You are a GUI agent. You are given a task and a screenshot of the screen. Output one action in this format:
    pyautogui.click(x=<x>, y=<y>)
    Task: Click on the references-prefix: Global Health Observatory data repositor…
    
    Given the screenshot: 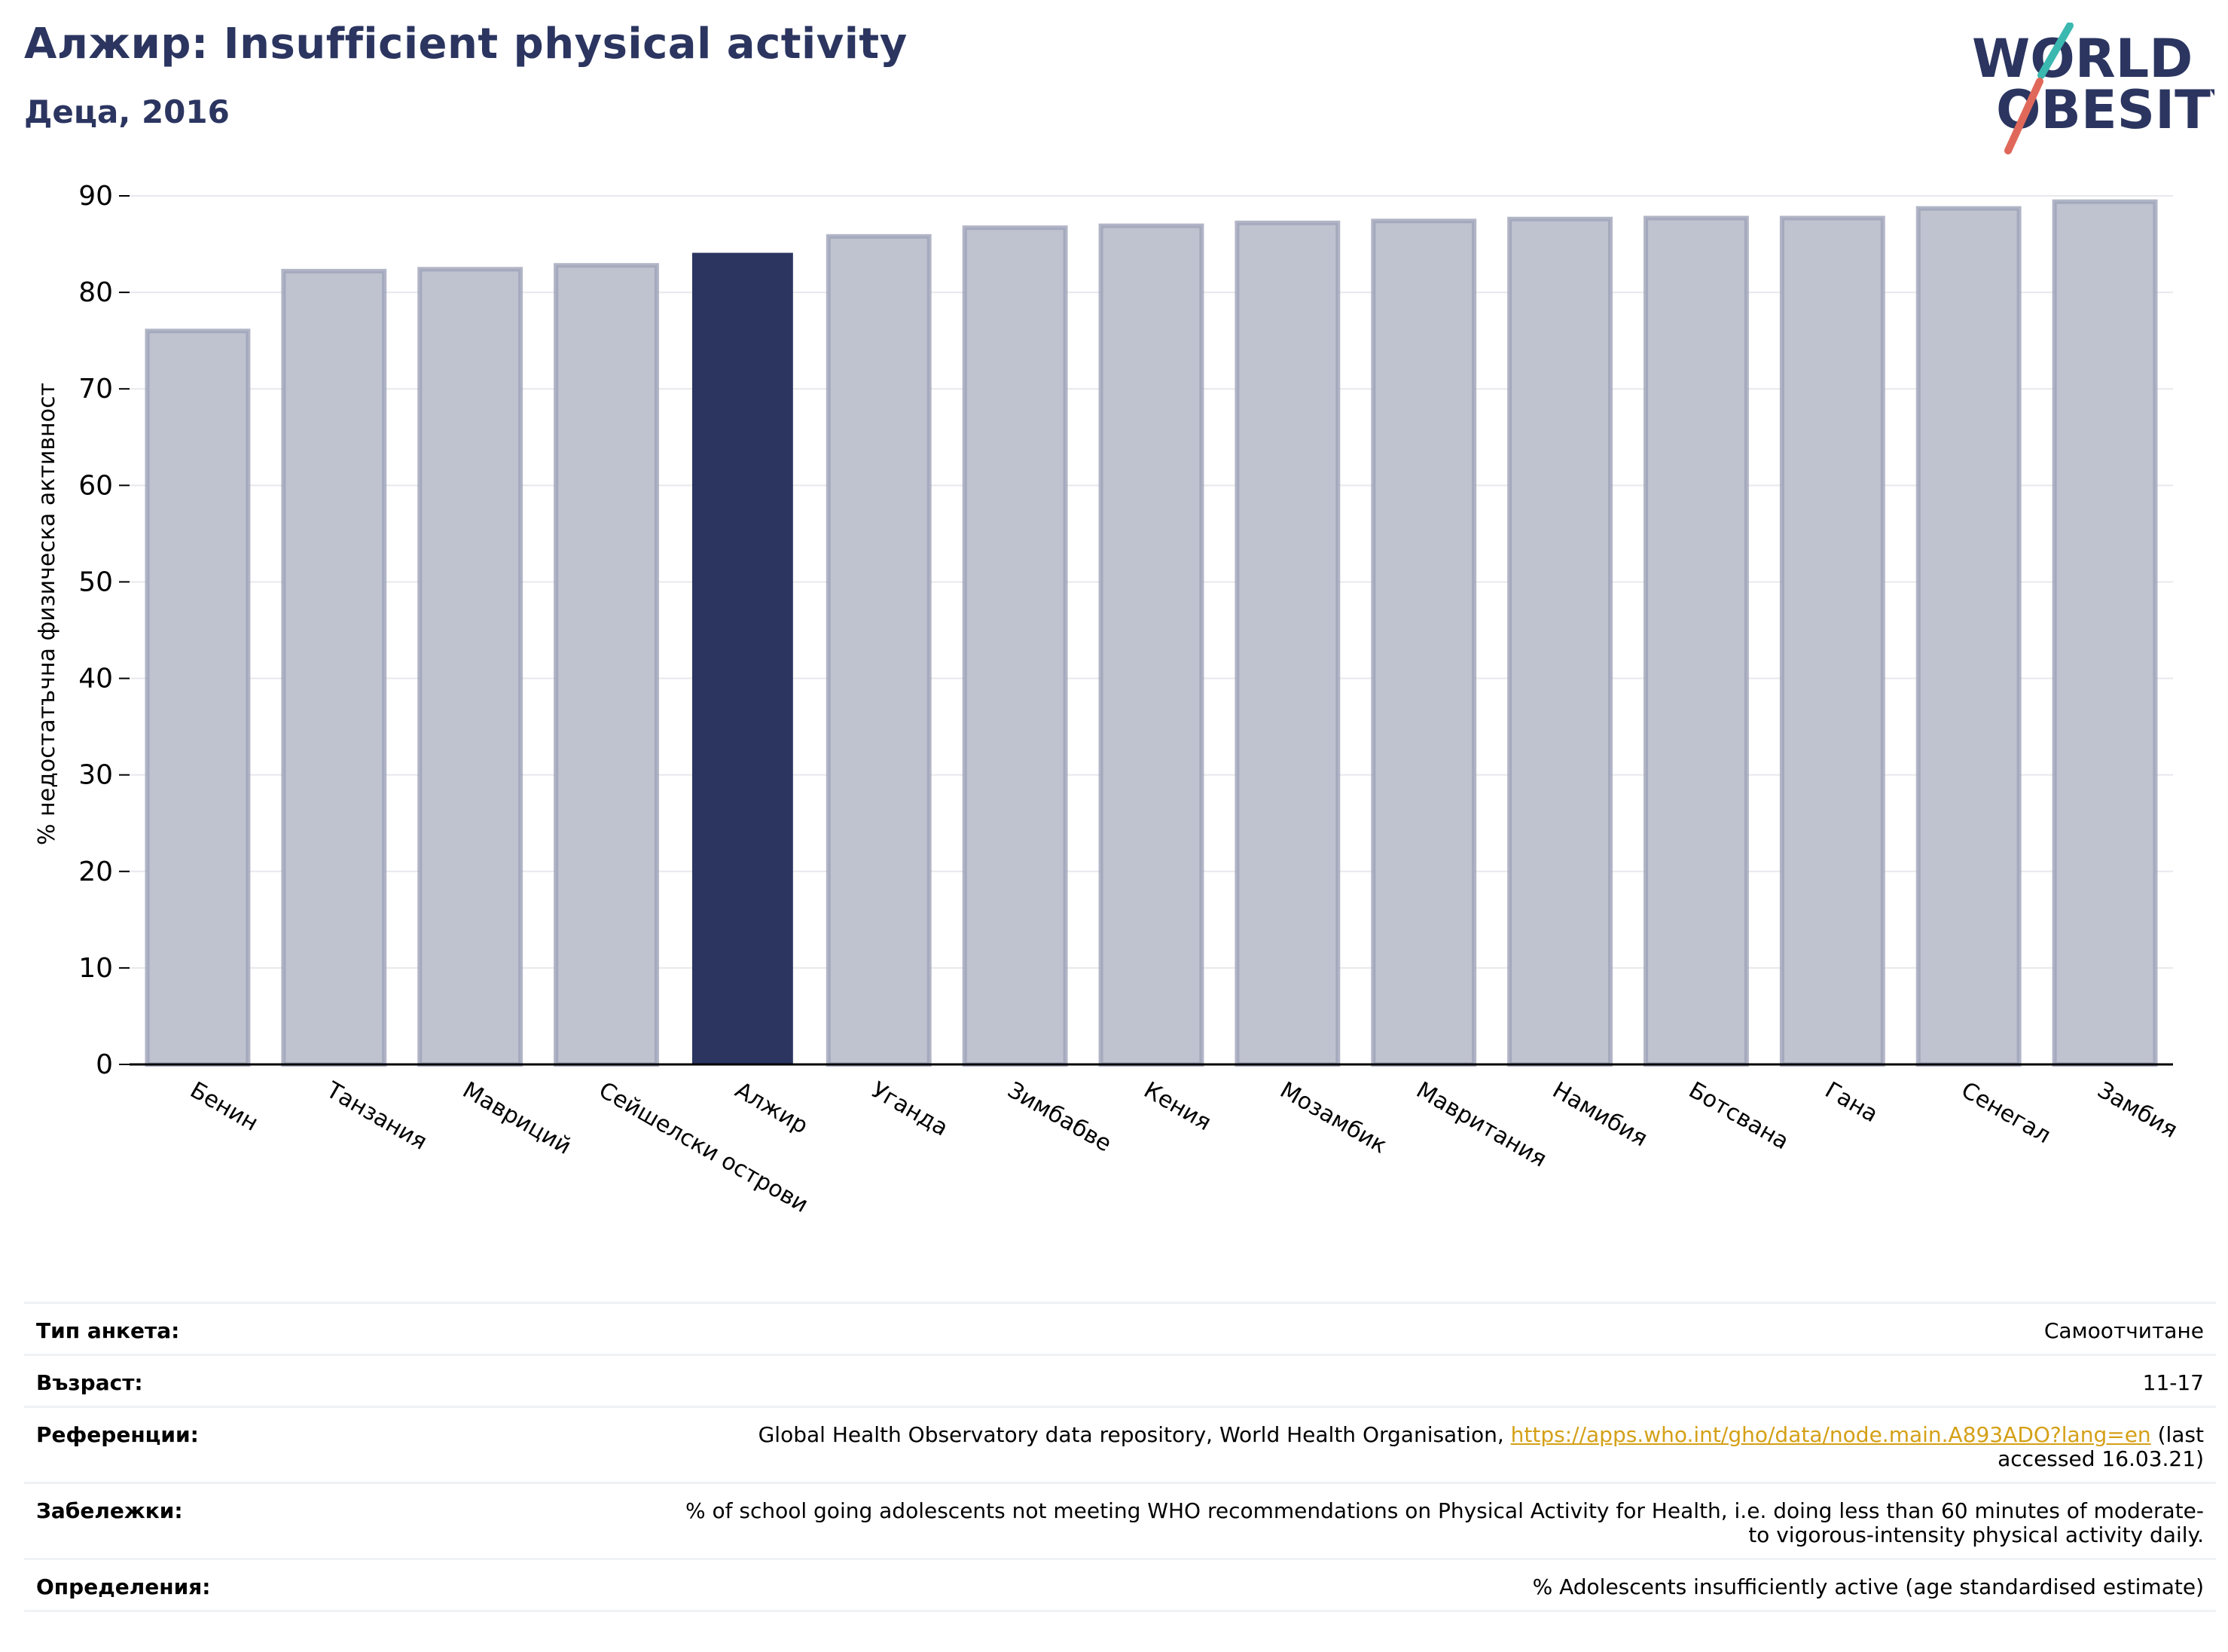 What is the action you would take?
    pyautogui.click(x=1134, y=1434)
    